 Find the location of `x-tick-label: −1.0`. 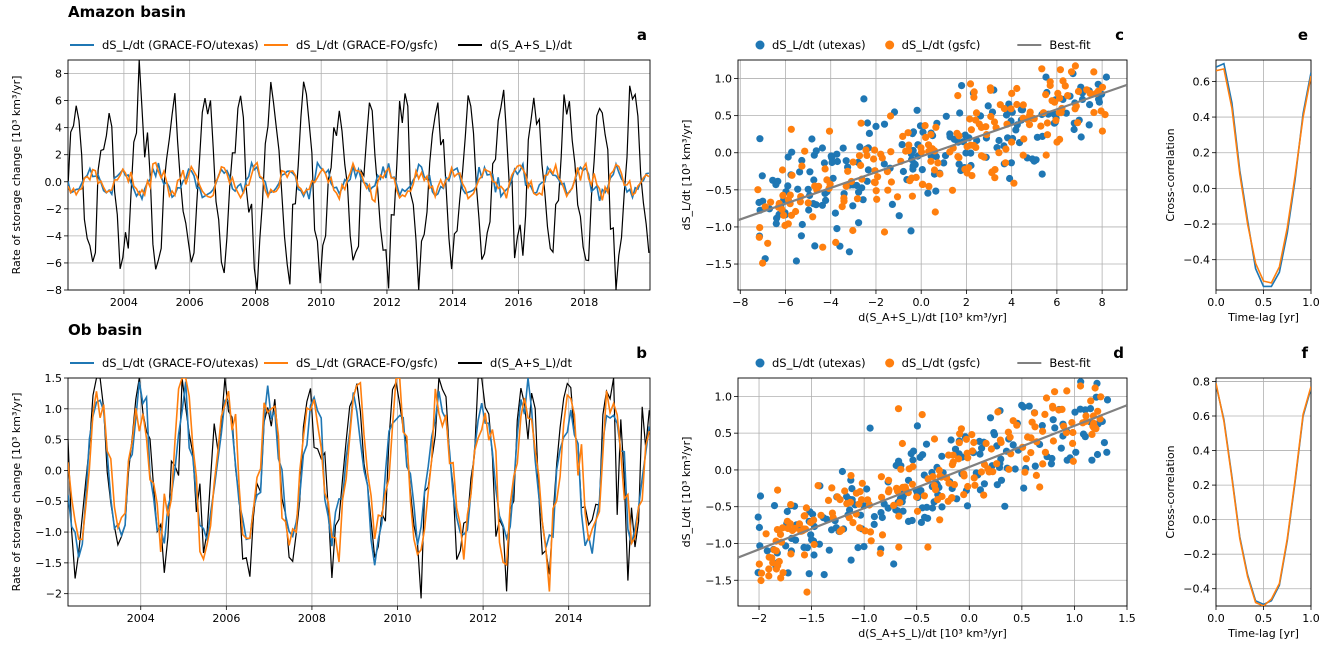

x-tick-label: −1.0 is located at coordinates (864, 618).